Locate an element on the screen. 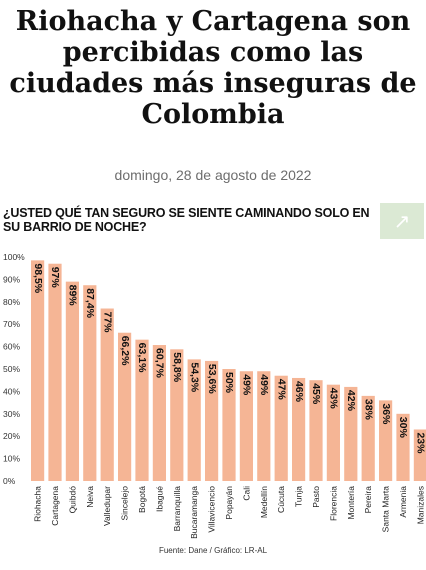 The image size is (426, 570). bar-value-label: 42% is located at coordinates (351, 401).